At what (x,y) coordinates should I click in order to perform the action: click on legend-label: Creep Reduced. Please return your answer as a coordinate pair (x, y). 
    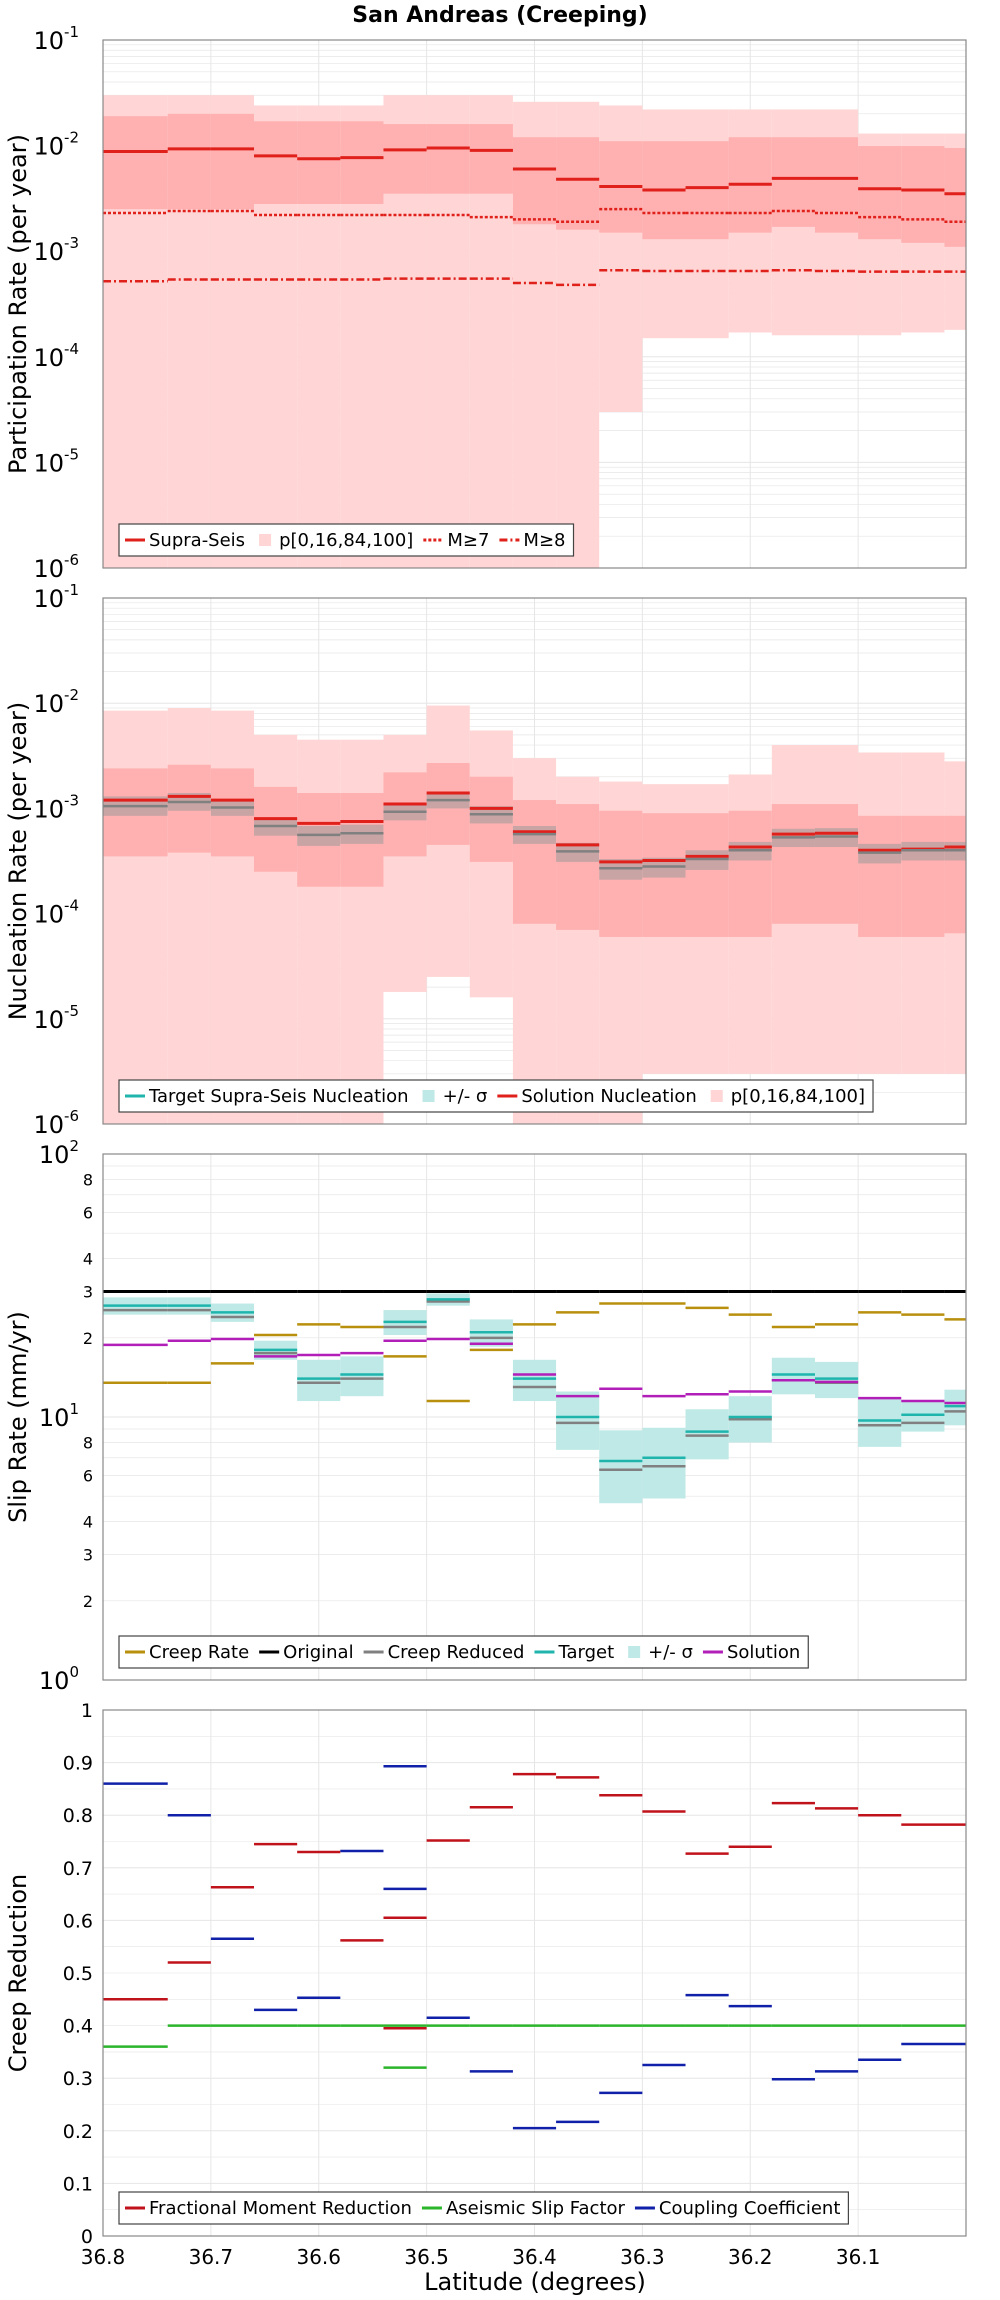
    Looking at the image, I should click on (456, 1652).